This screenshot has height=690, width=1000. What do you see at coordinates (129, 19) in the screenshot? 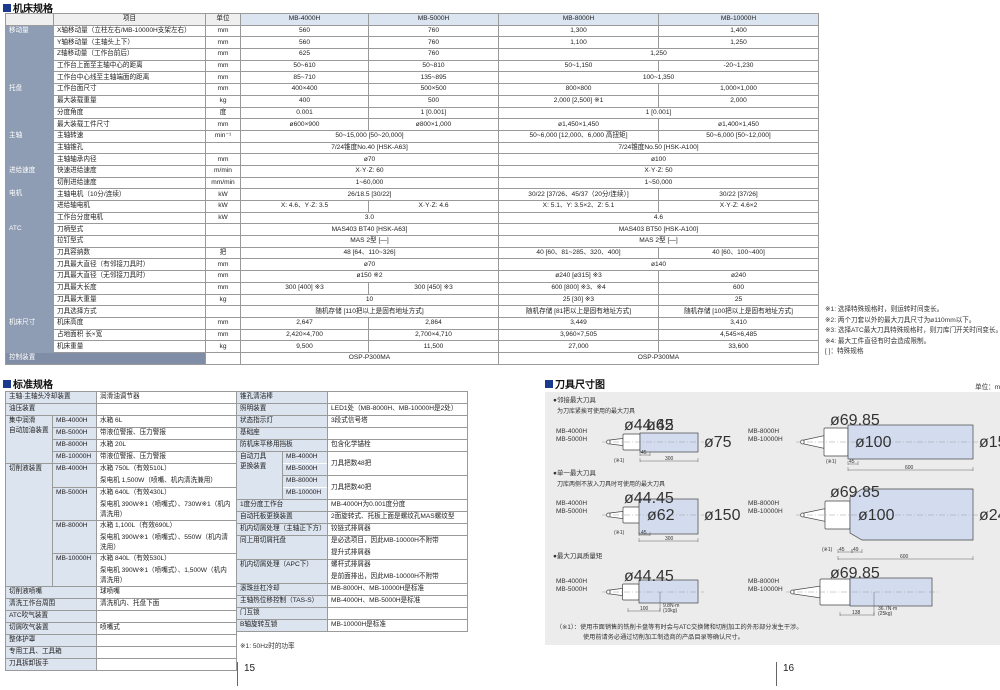
I see `header-item: 项目` at bounding box center [129, 19].